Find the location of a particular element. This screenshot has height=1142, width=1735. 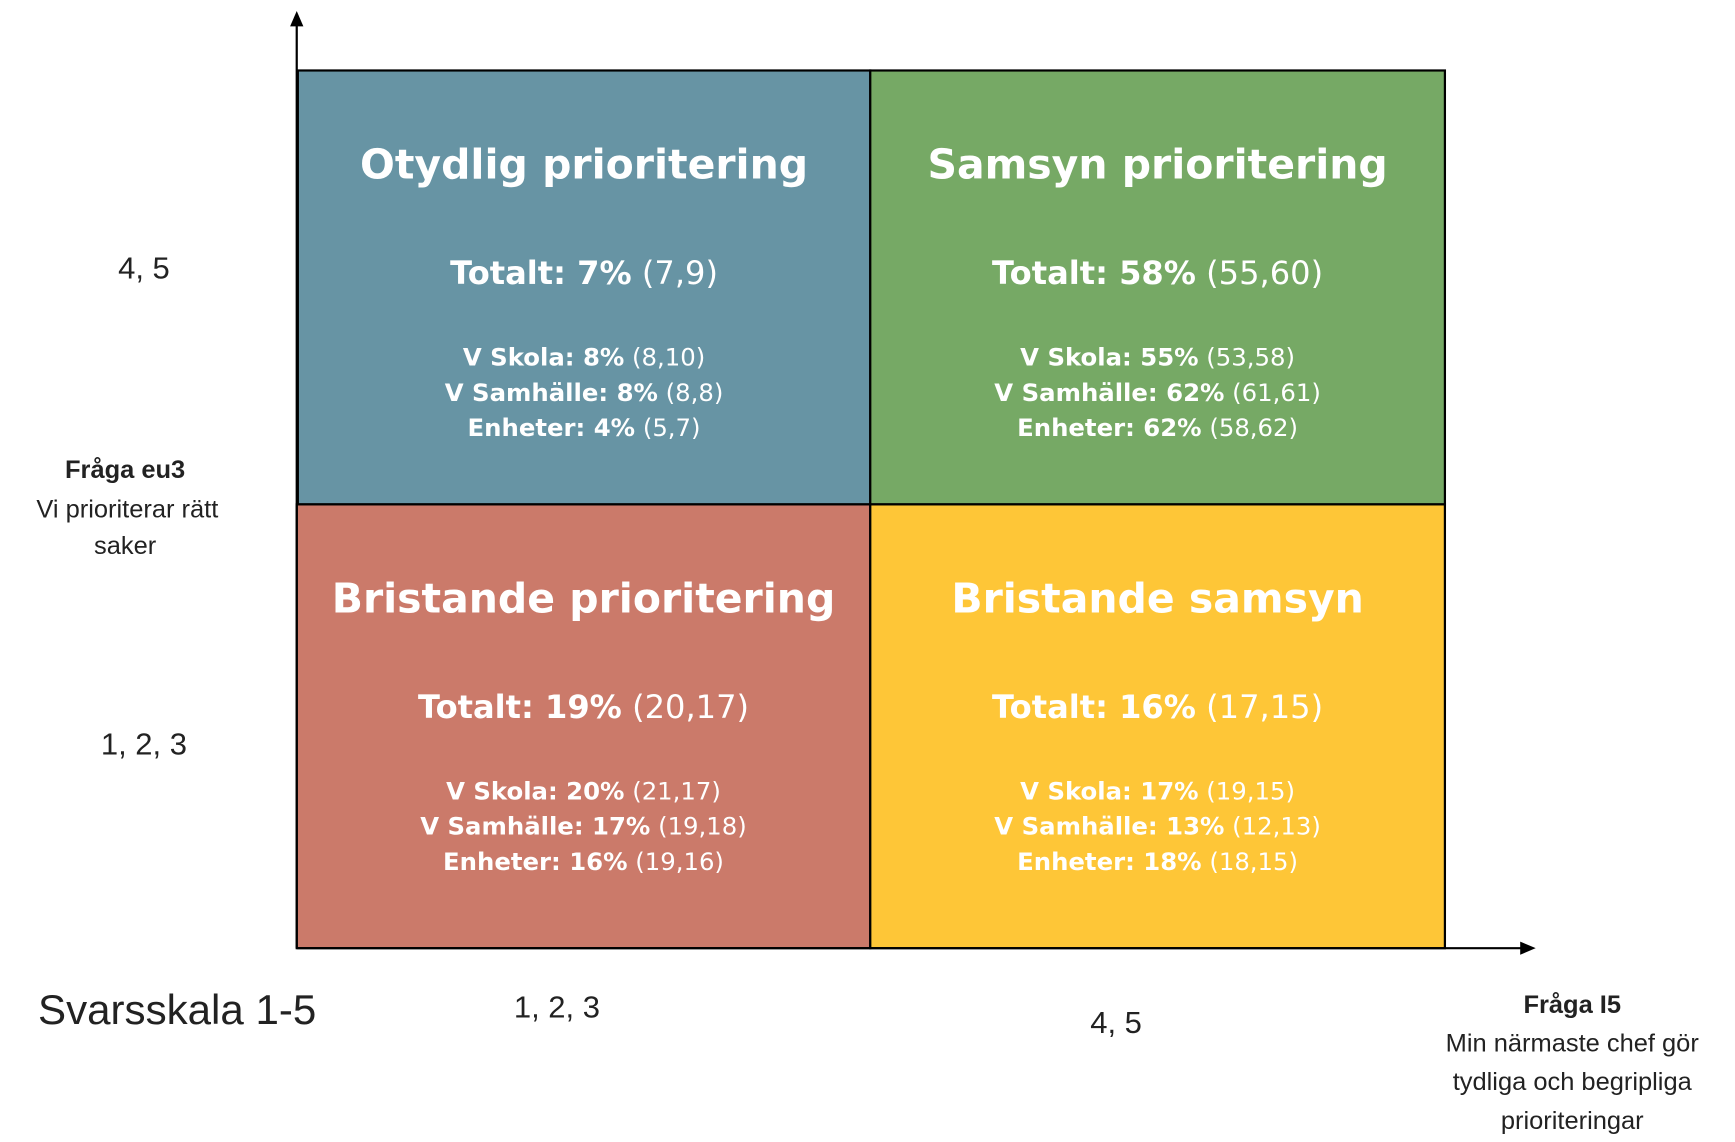

row-range: (19,15) is located at coordinates (1250, 791).